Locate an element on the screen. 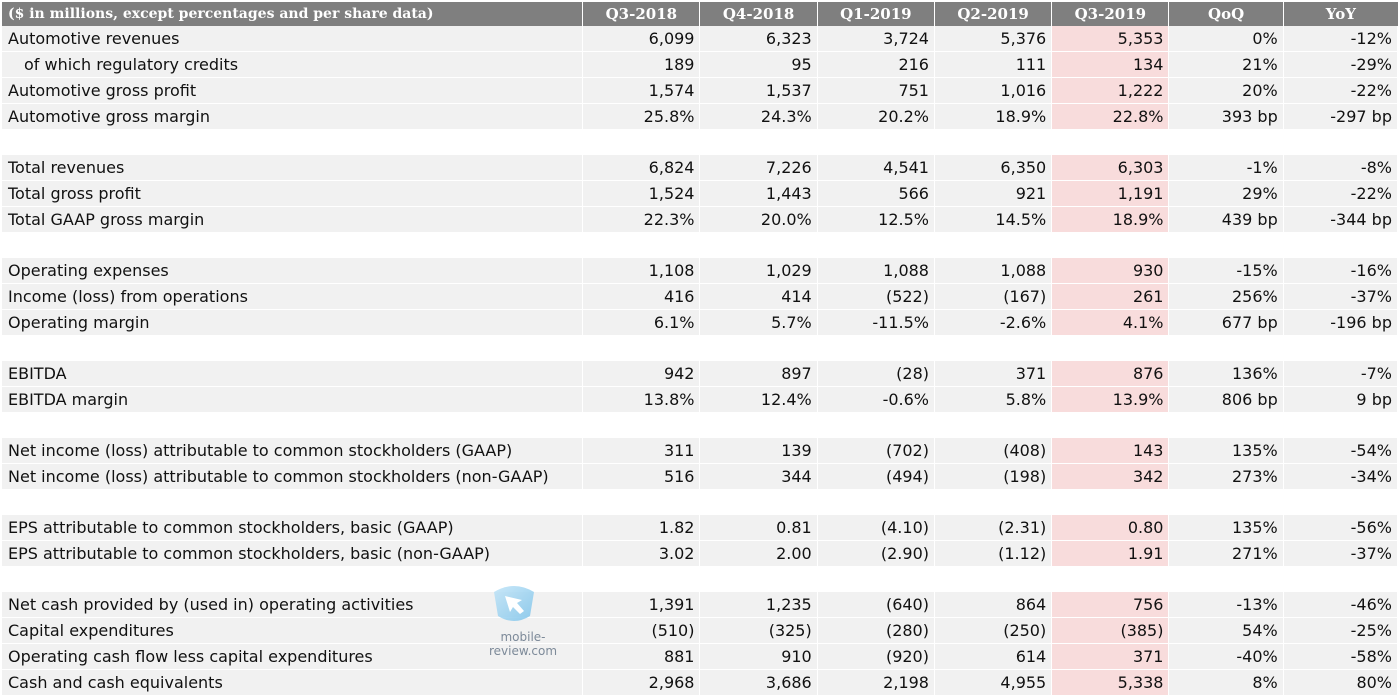  table-cell: 111 is located at coordinates (993, 65).